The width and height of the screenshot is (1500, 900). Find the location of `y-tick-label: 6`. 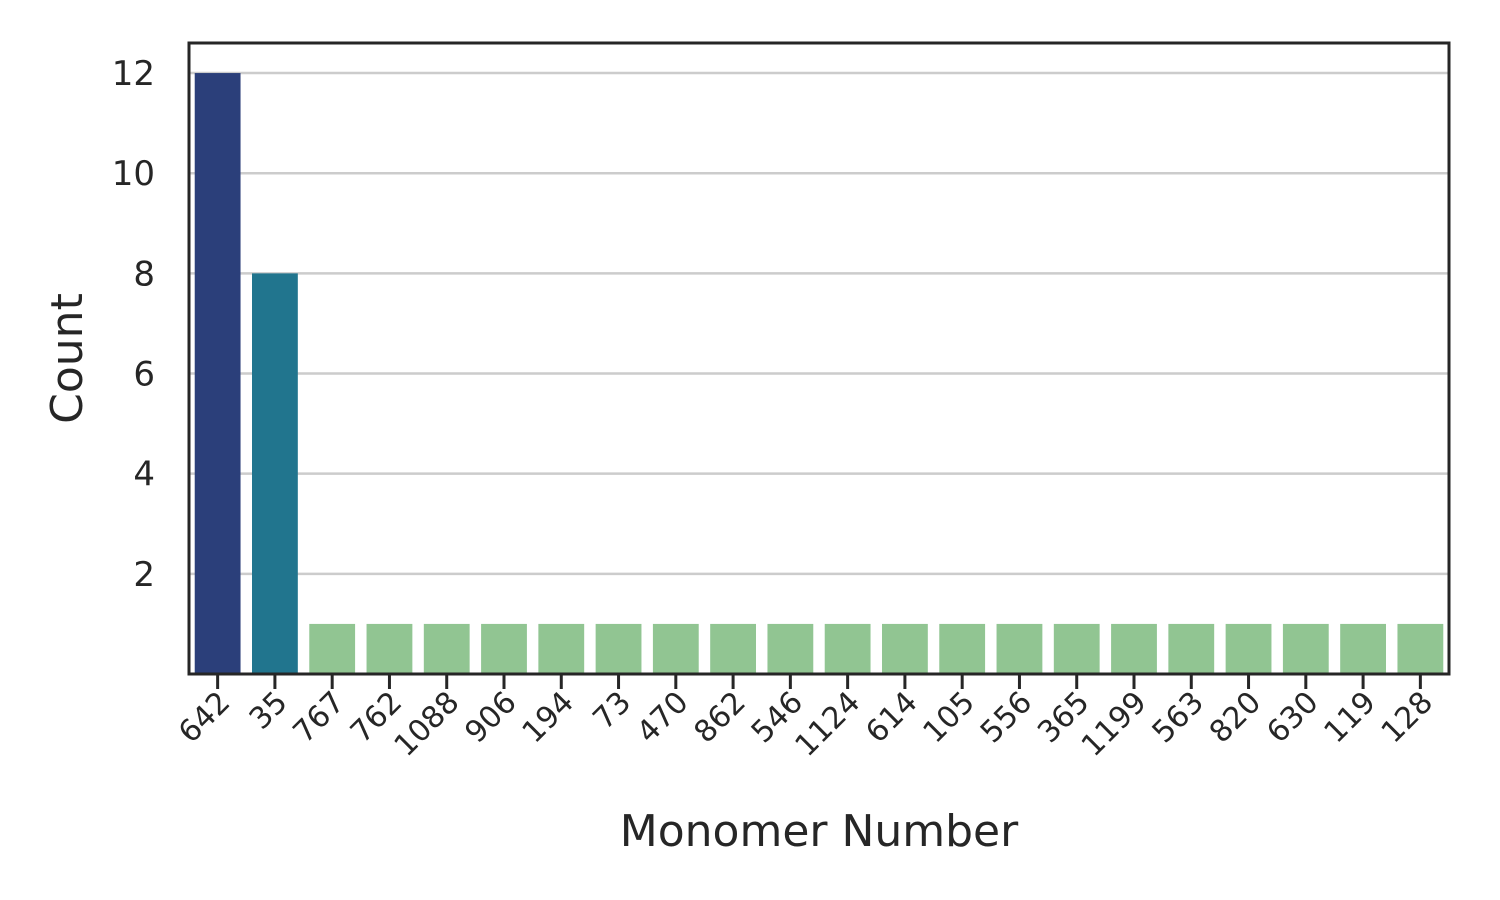

y-tick-label: 6 is located at coordinates (144, 375).